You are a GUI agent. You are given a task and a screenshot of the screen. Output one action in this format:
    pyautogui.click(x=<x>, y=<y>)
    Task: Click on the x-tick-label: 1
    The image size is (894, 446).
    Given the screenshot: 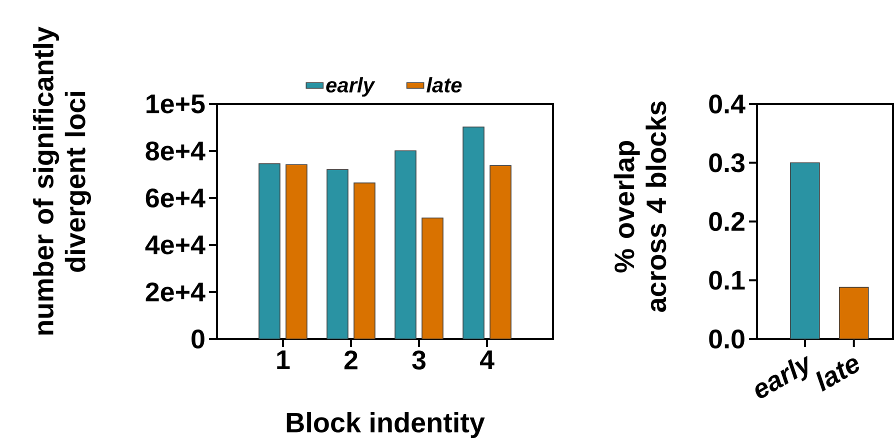 What is the action you would take?
    pyautogui.click(x=283, y=360)
    